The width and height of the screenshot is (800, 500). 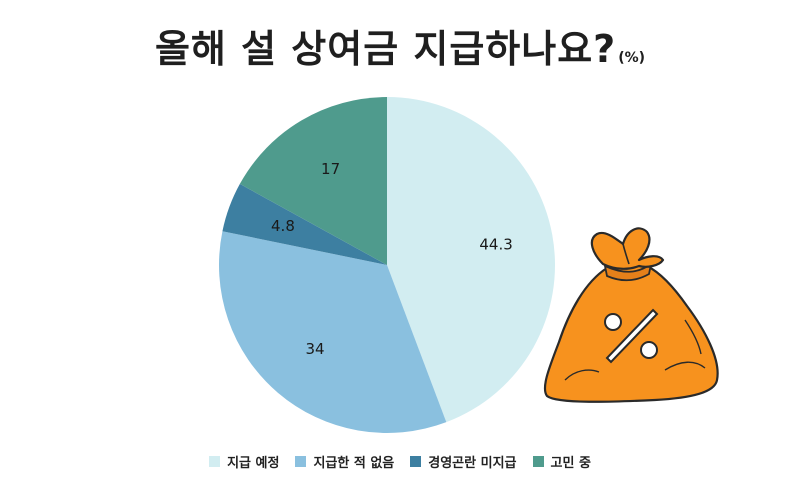 What do you see at coordinates (253, 463) in the screenshot?
I see `legend-label: 지급 예정` at bounding box center [253, 463].